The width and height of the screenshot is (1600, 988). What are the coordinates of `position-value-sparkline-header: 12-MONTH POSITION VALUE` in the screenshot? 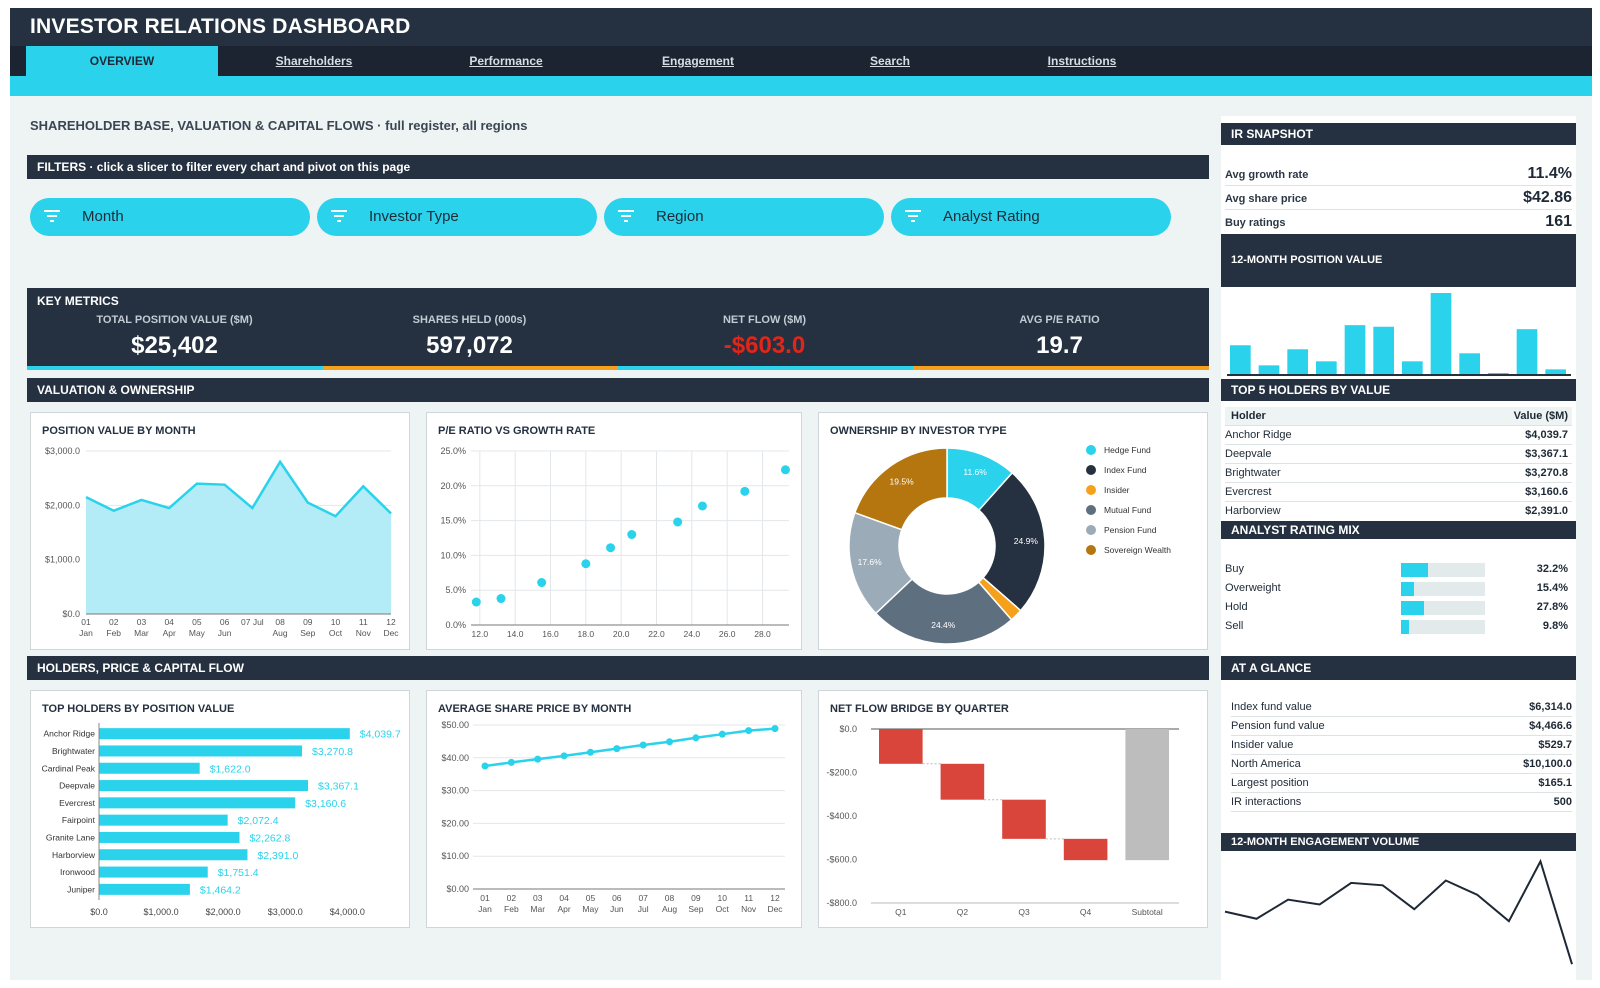 It's located at (1398, 260).